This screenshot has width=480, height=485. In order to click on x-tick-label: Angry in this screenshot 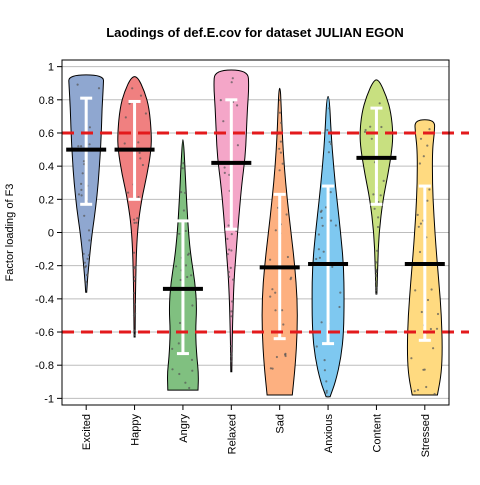, I will do `click(184, 428)`.